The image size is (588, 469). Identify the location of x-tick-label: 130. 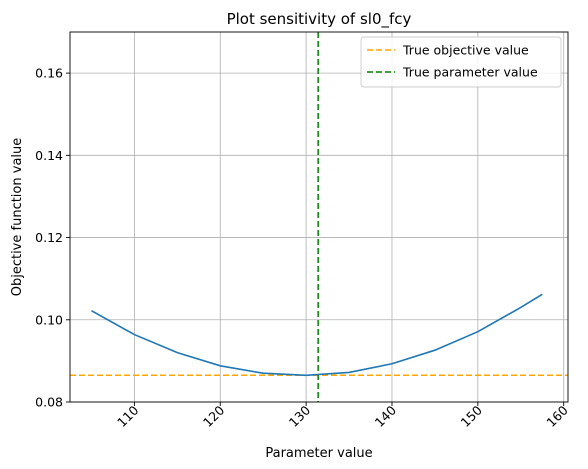
(300, 416).